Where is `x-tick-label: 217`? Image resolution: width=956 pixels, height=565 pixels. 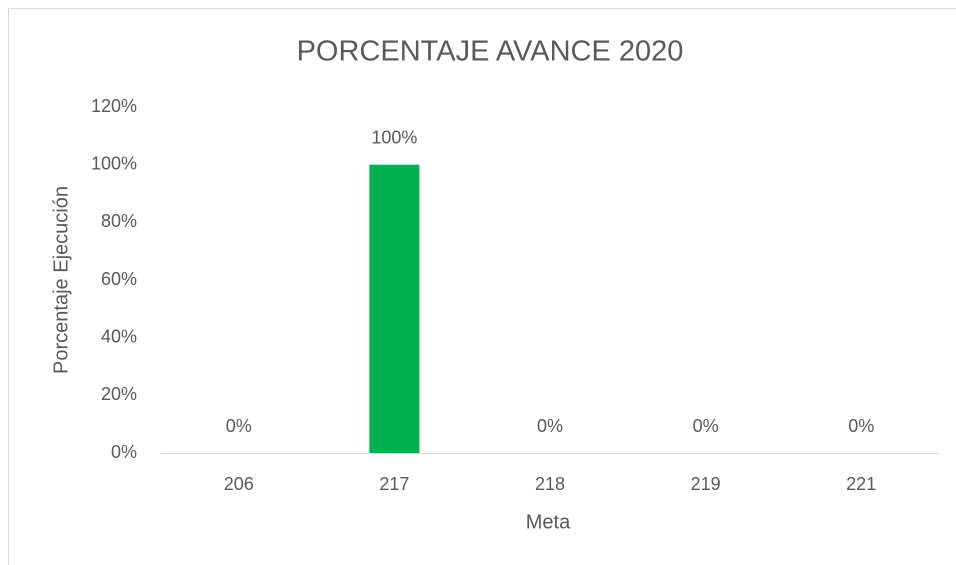
x-tick-label: 217 is located at coordinates (394, 484).